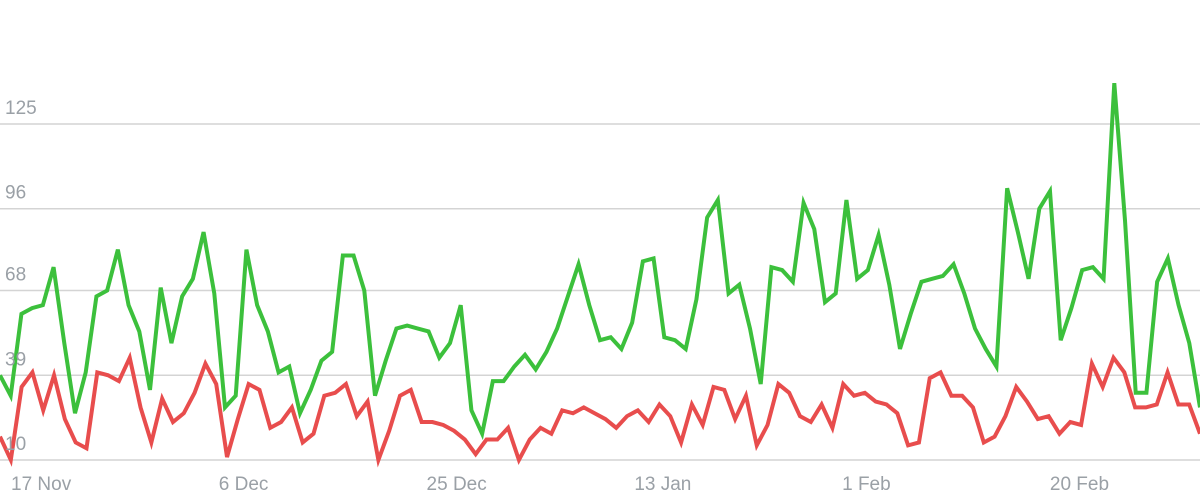 This screenshot has width=1200, height=500. Describe the element at coordinates (21, 108) in the screenshot. I see `y-tick-label: 125` at that location.